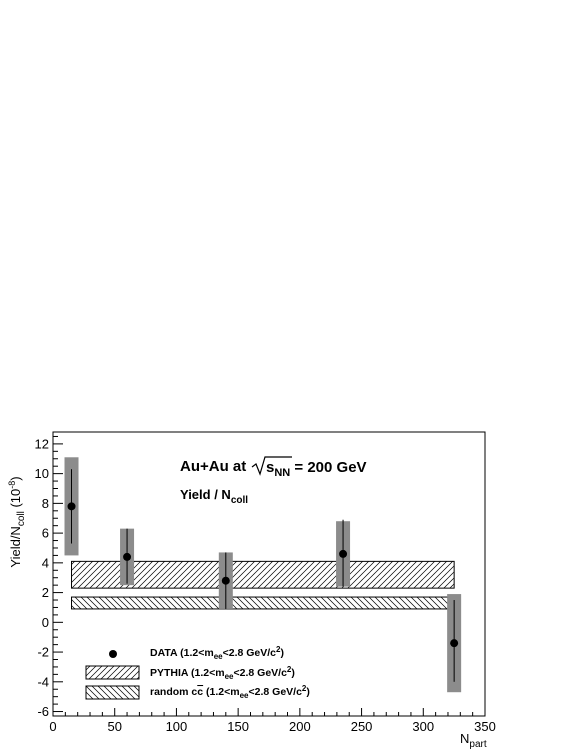 The width and height of the screenshot is (581, 752). What do you see at coordinates (113, 654) in the screenshot?
I see `legend-marker-data` at bounding box center [113, 654].